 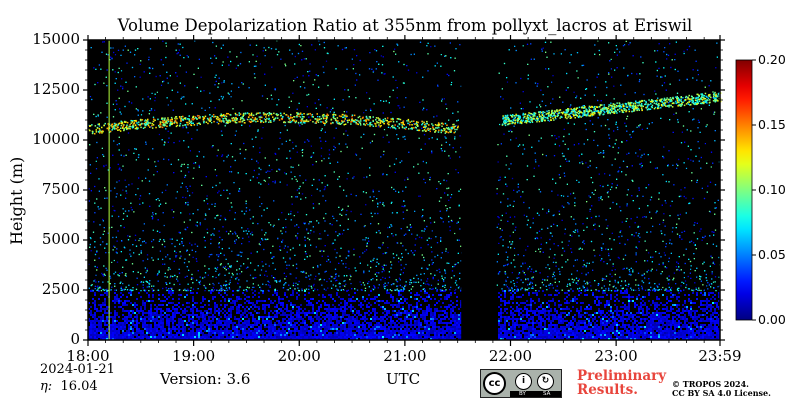 I want to click on license-bar: BY SA, so click(x=535, y=394).